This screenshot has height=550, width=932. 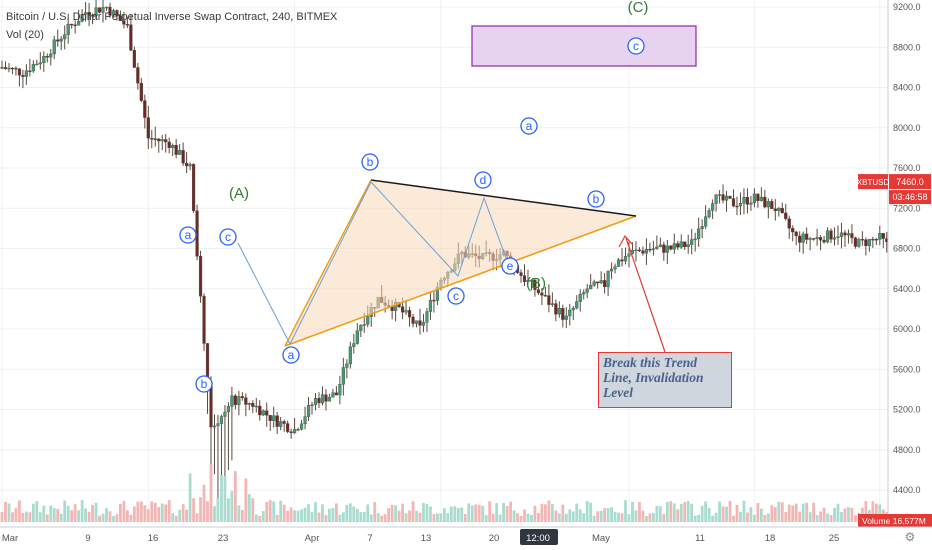 I want to click on wave-label-green: (C), so click(x=638, y=8).